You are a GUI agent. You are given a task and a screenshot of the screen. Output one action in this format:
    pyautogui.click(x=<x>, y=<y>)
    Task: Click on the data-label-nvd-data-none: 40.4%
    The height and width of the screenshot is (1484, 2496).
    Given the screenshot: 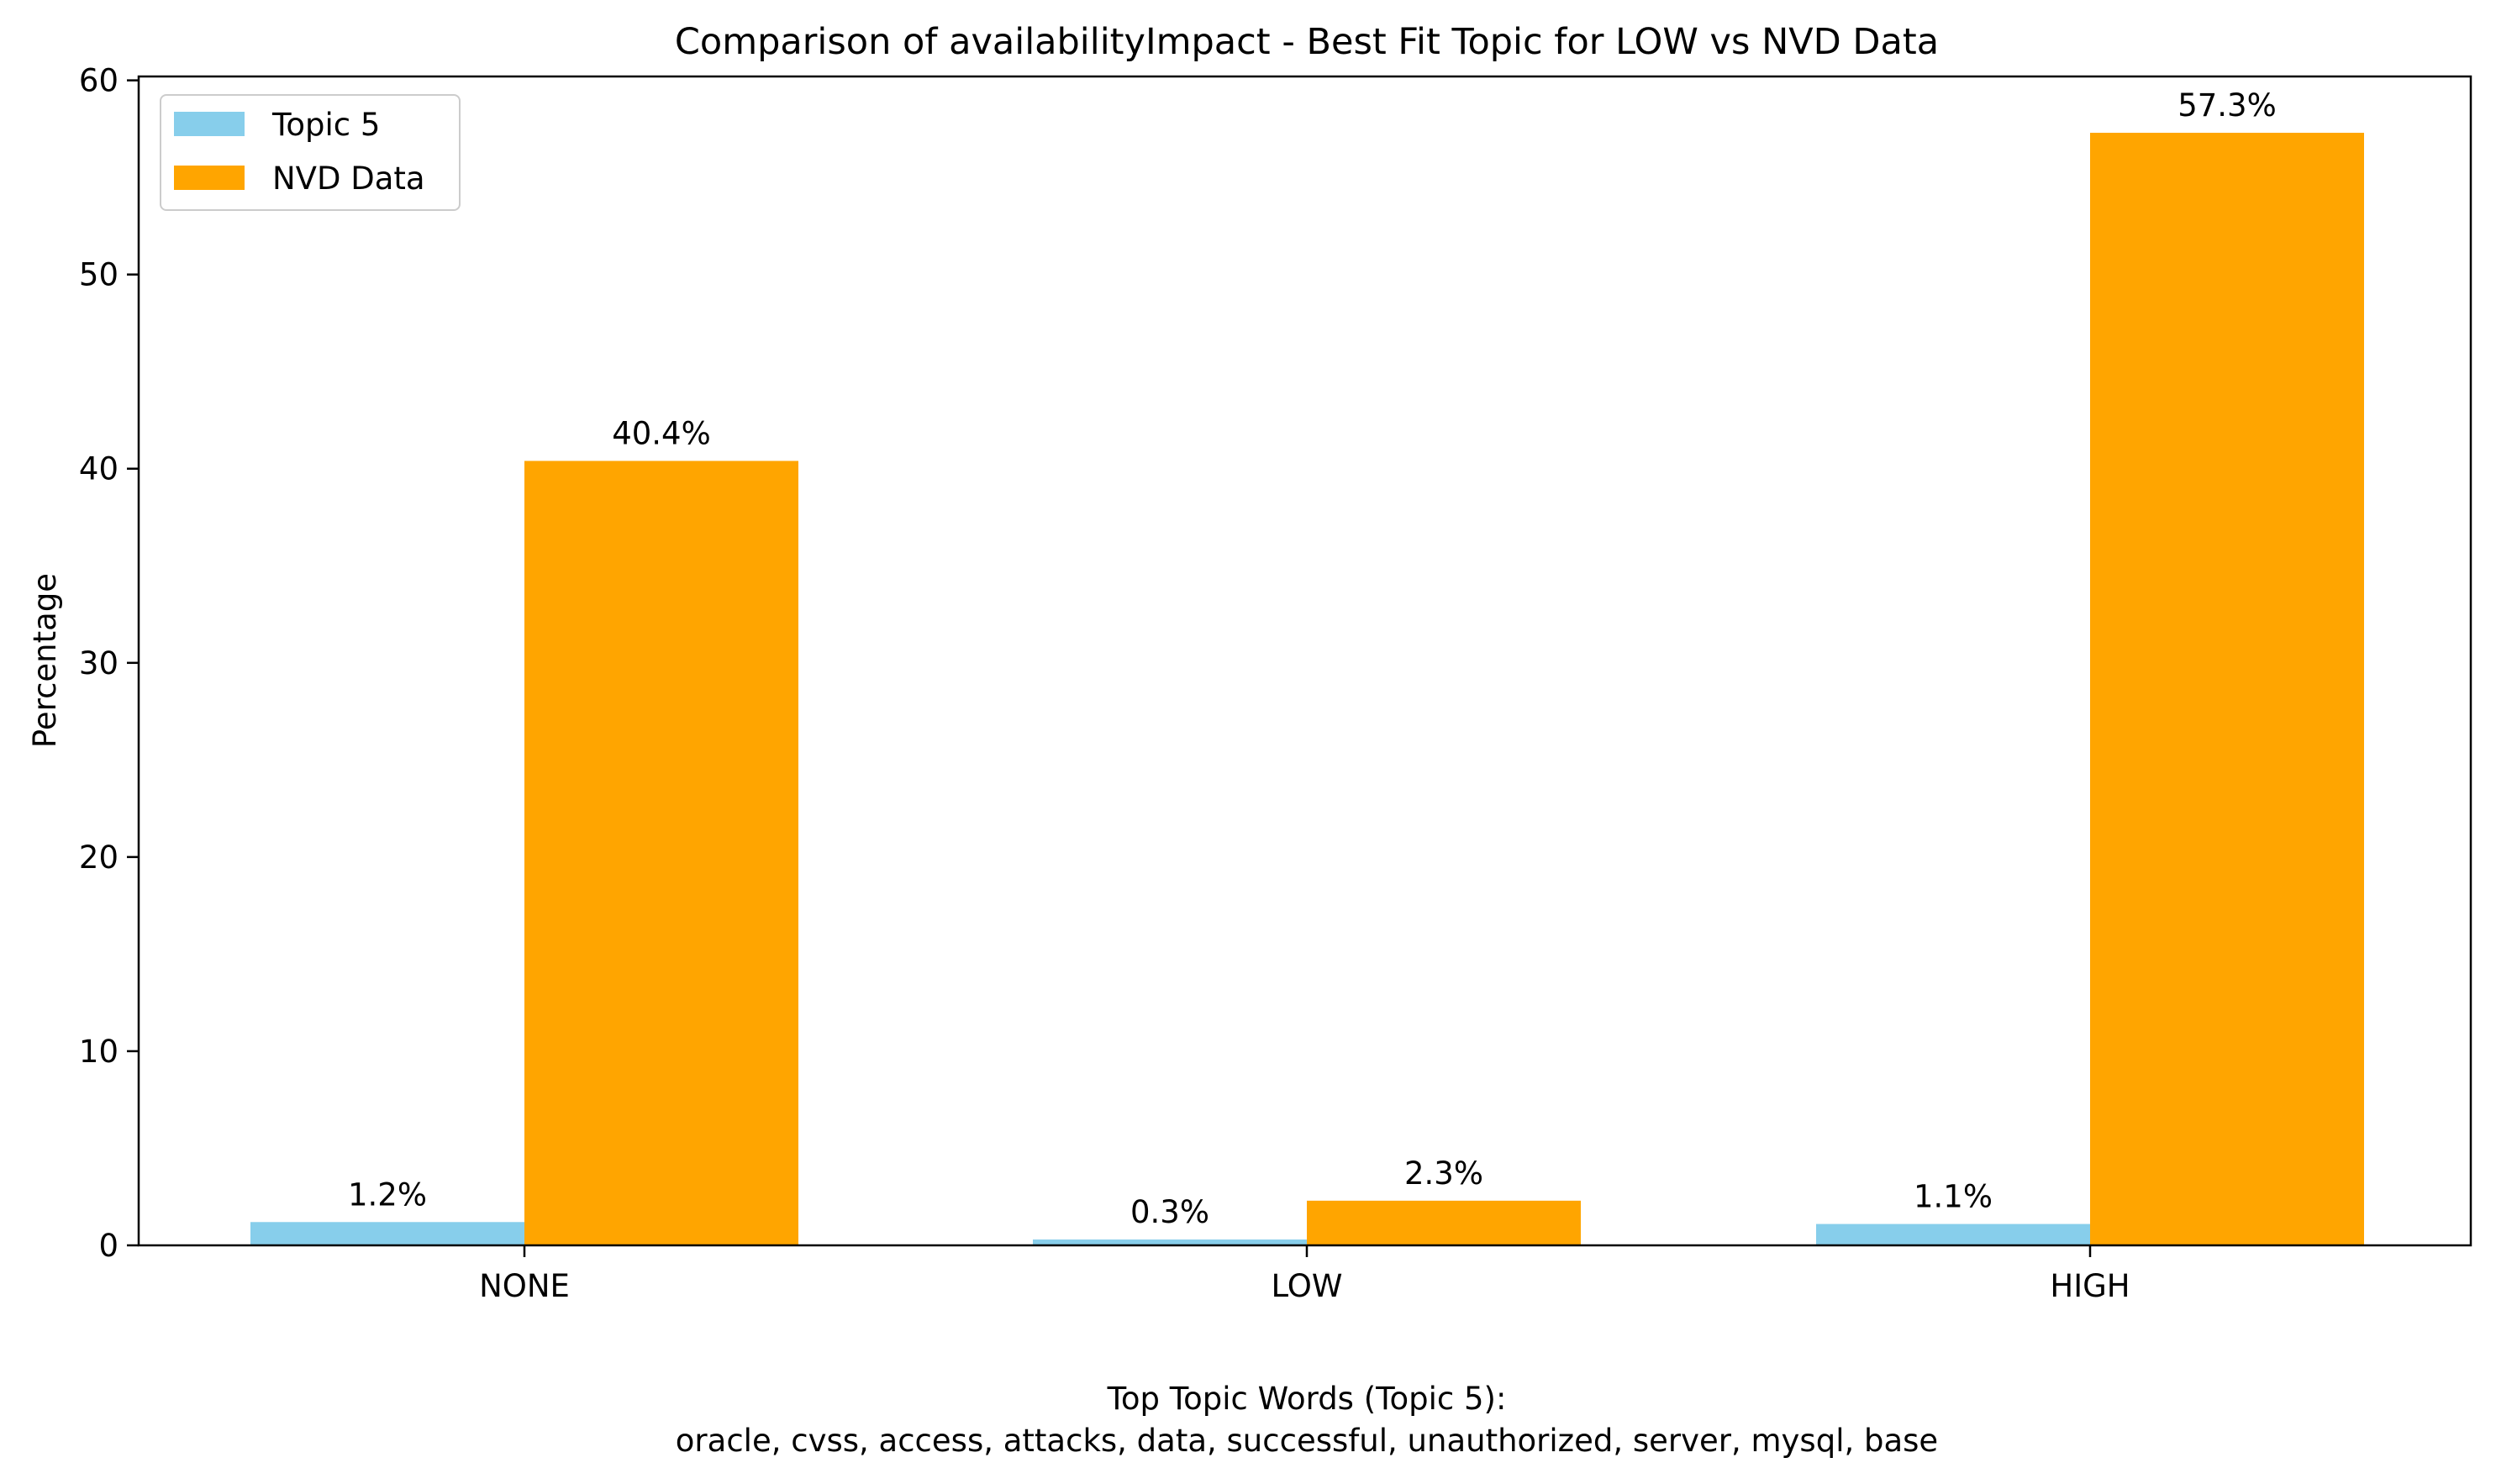 What is the action you would take?
    pyautogui.click(x=661, y=434)
    